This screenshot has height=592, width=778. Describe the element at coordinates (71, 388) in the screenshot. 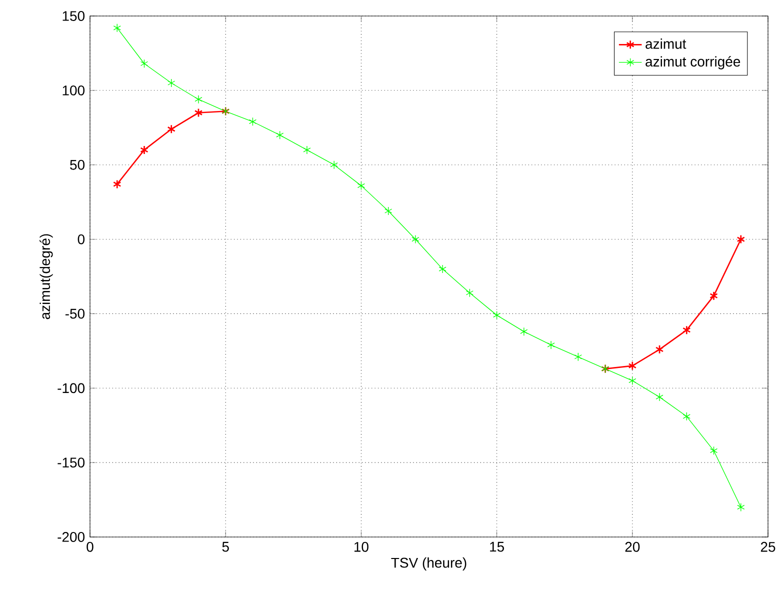

I see `y-tick-label: -100` at that location.